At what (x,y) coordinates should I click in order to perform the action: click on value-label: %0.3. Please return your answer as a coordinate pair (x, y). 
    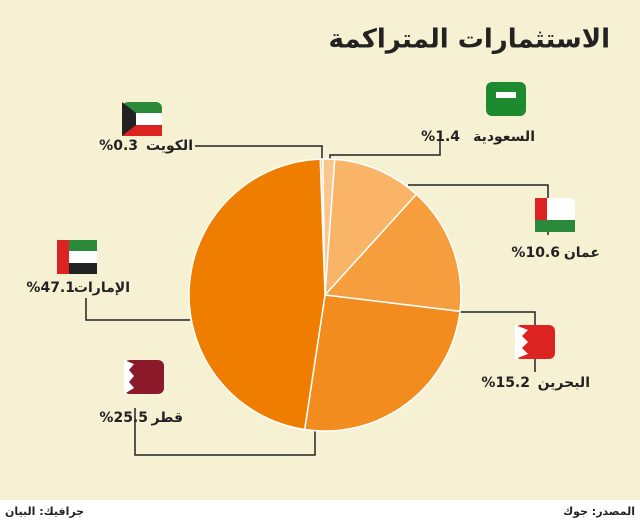
    Looking at the image, I should click on (118, 146).